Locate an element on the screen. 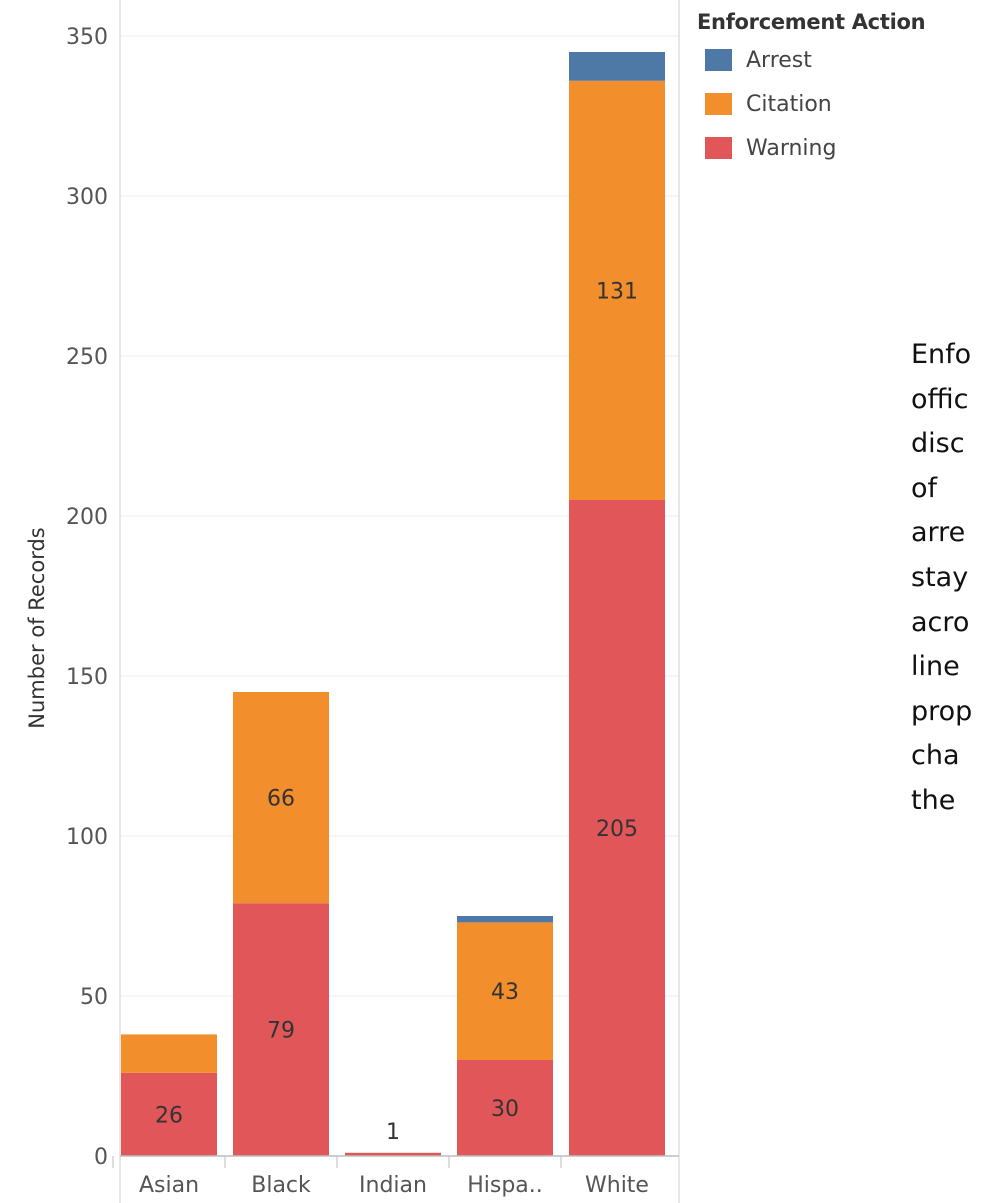 The width and height of the screenshot is (986, 1203). x-tick-label: Hispa.. is located at coordinates (505, 1185).